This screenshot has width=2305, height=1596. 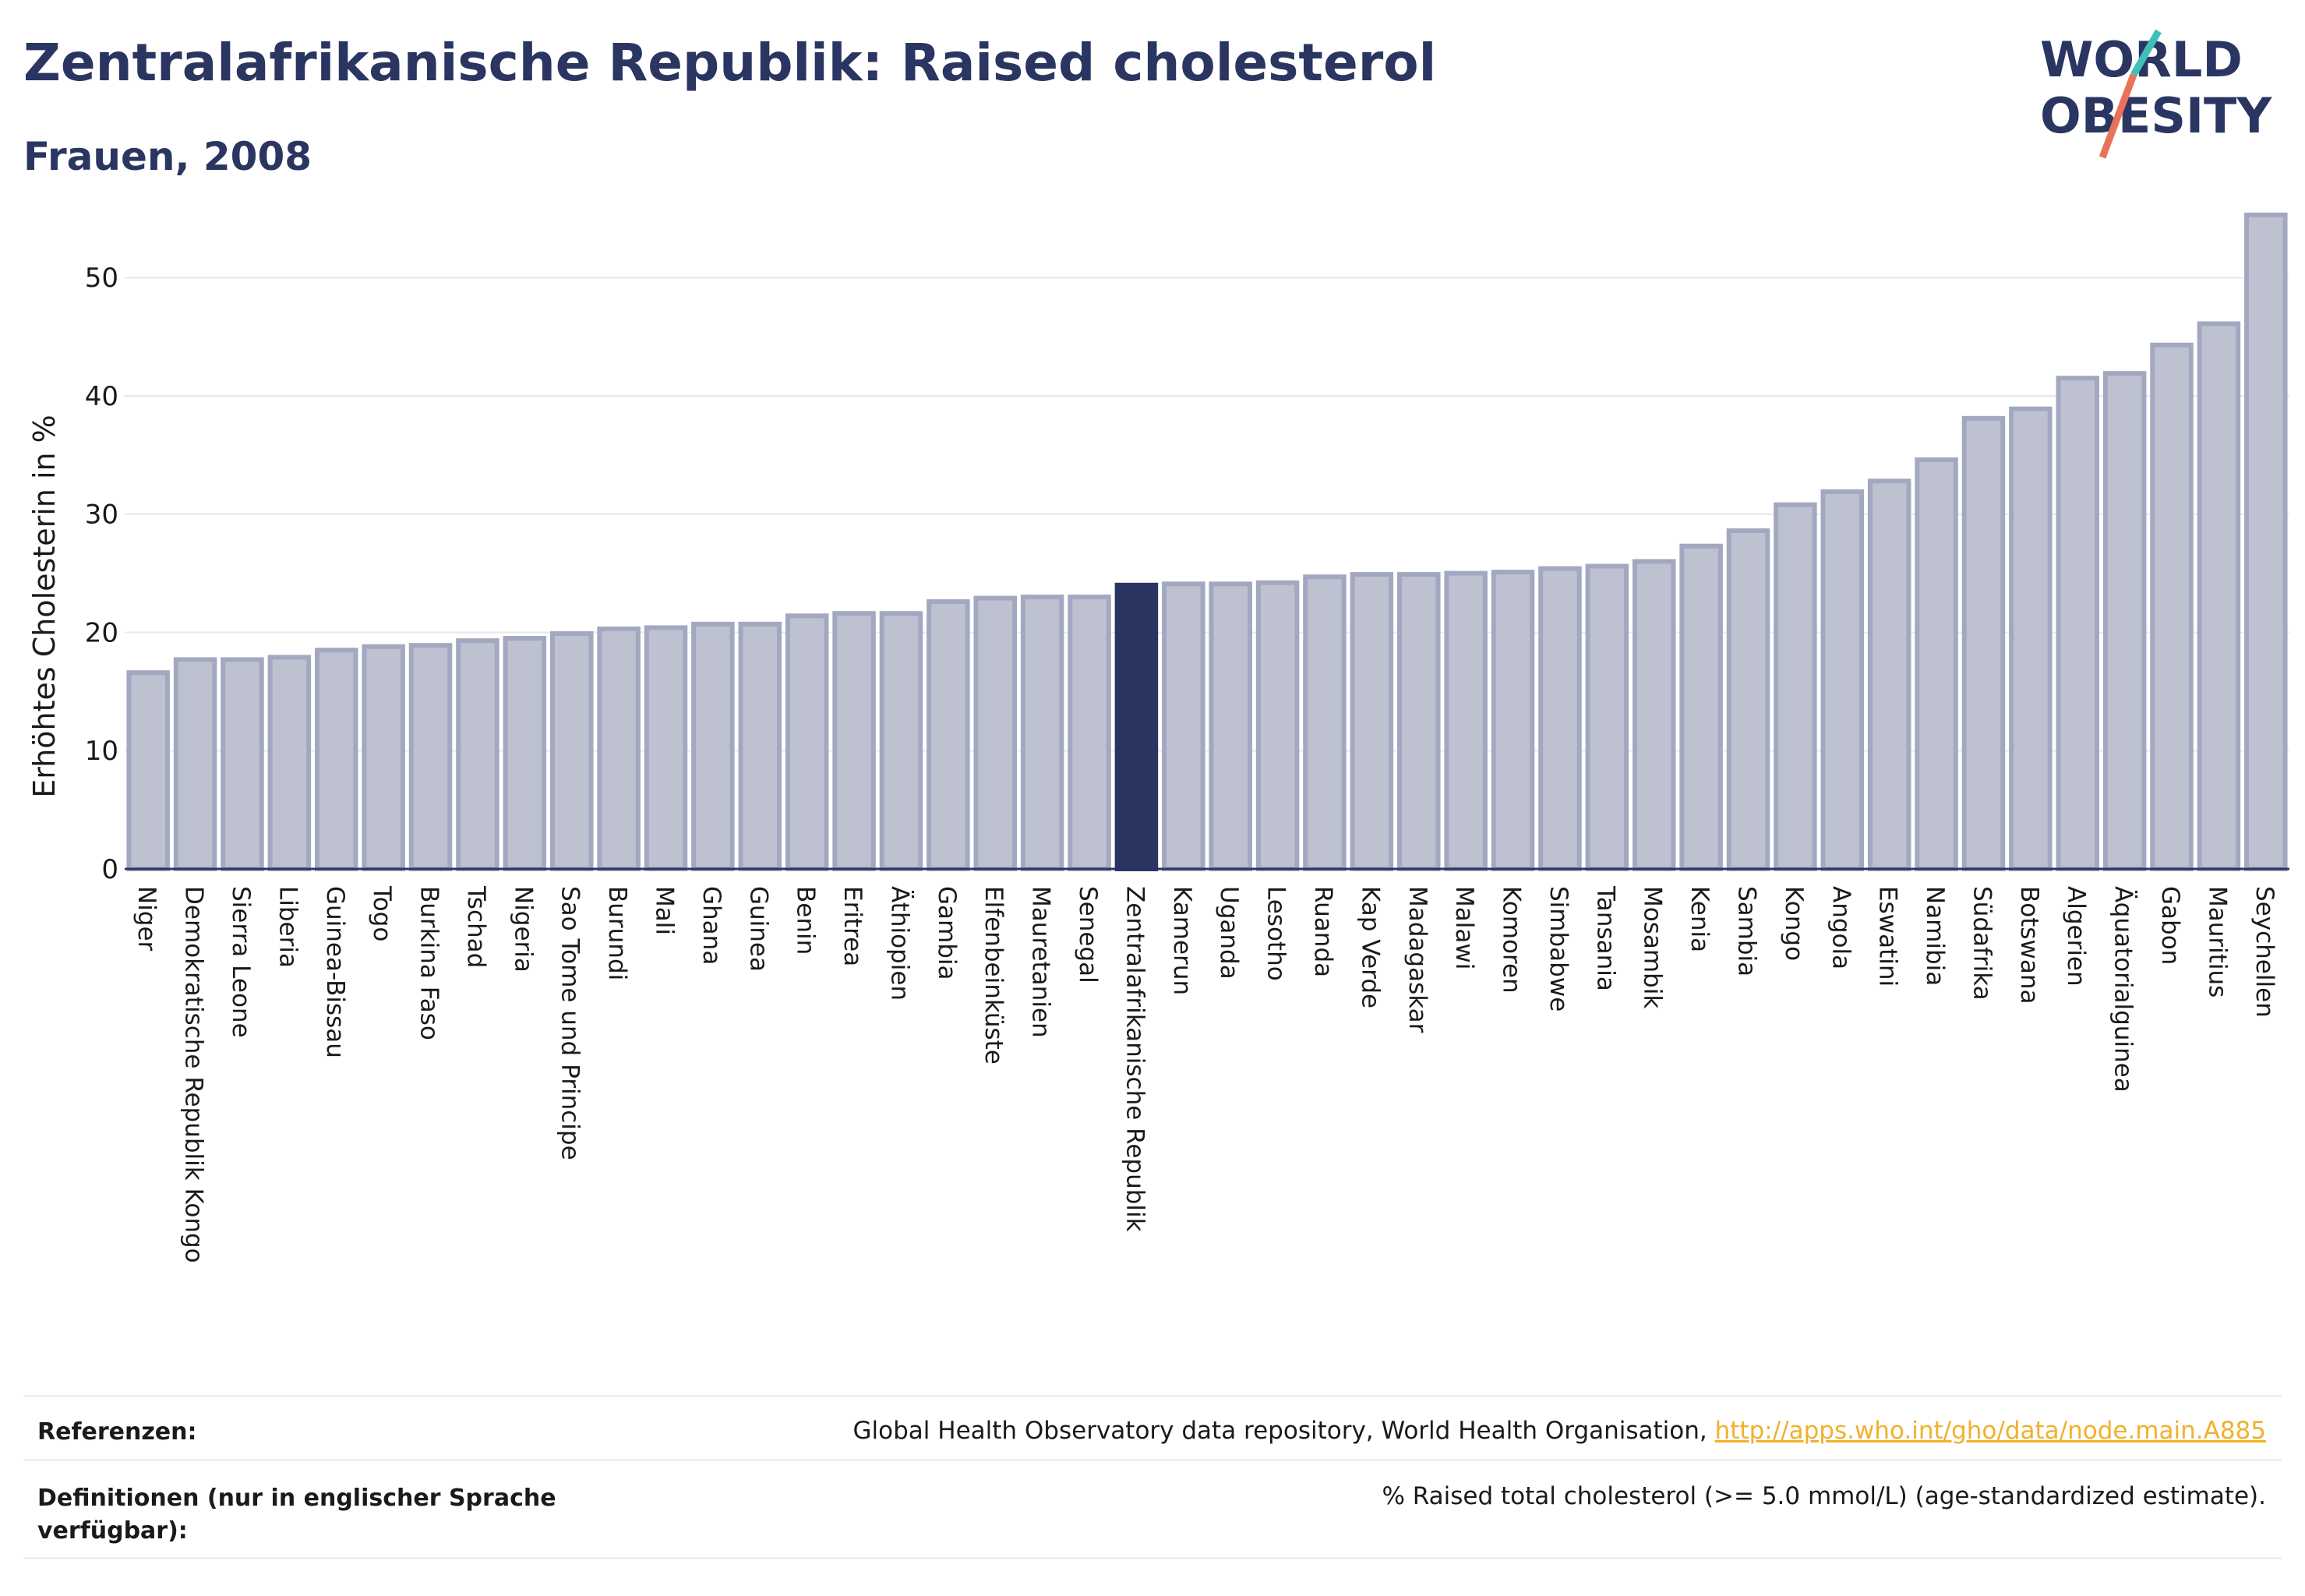 I want to click on bar-madagaskar, so click(x=1419, y=721).